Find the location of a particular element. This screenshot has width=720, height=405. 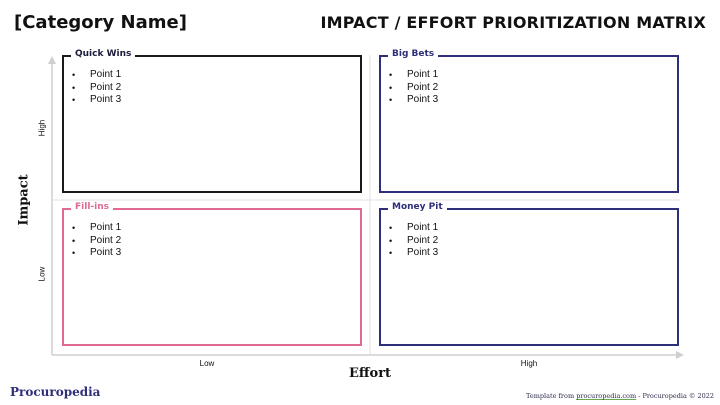

procuropedia-logo: Procuropedia is located at coordinates (55, 392).